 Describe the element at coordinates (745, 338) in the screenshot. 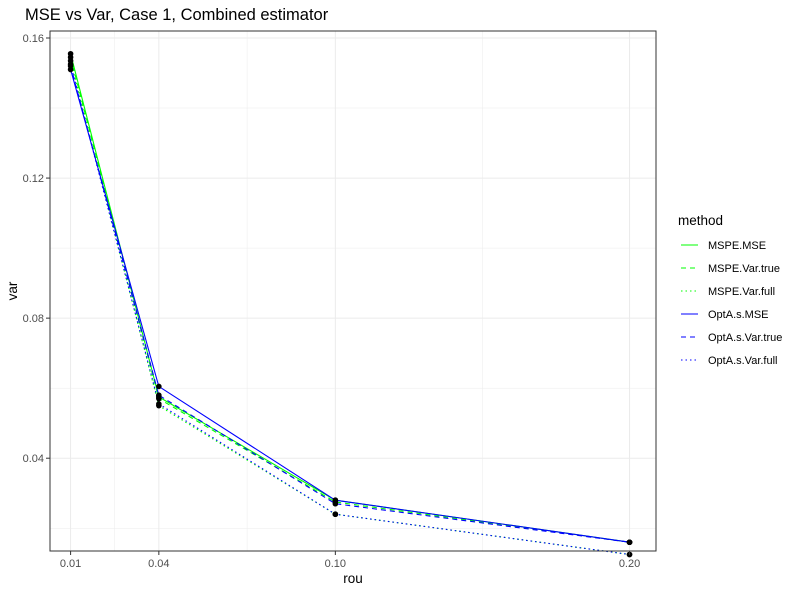

I see `legend-label: OptA.s.Var.true` at that location.